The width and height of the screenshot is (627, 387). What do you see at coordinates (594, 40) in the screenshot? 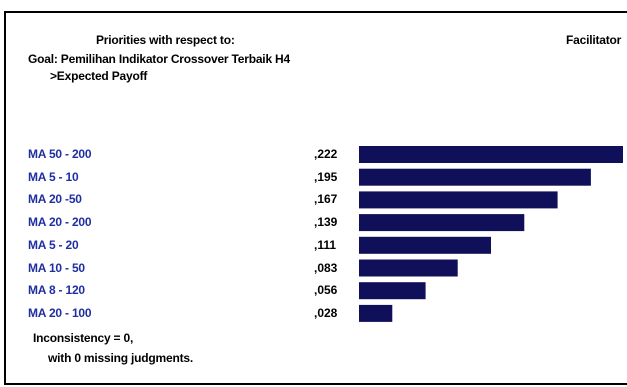
I see `facilitator-label: Facilitator` at bounding box center [594, 40].